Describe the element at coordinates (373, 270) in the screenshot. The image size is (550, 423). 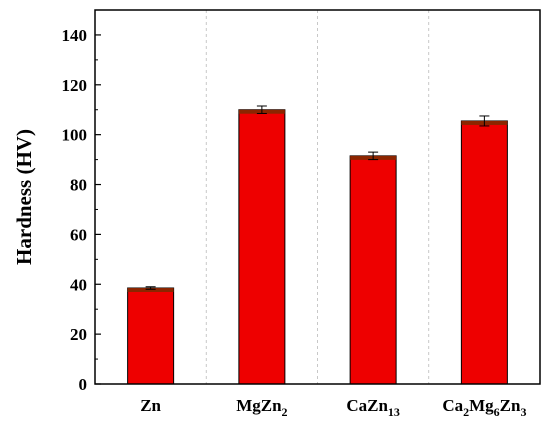
I see `bar-CaZn13` at that location.